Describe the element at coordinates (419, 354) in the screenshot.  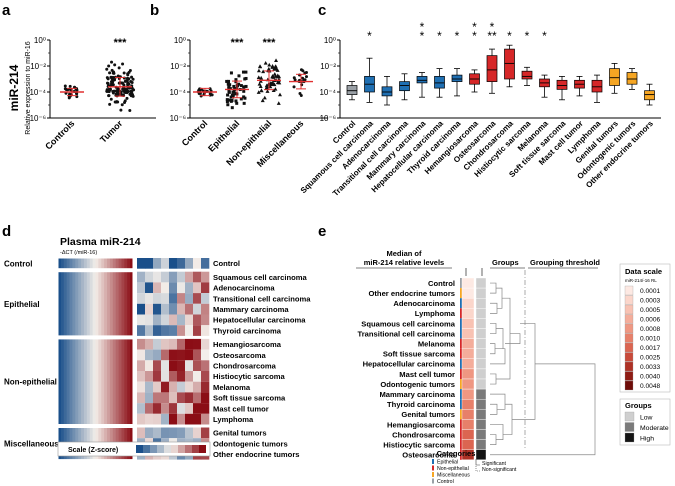
I see `pe-row-label: Soft tissue sarcoma` at that location.